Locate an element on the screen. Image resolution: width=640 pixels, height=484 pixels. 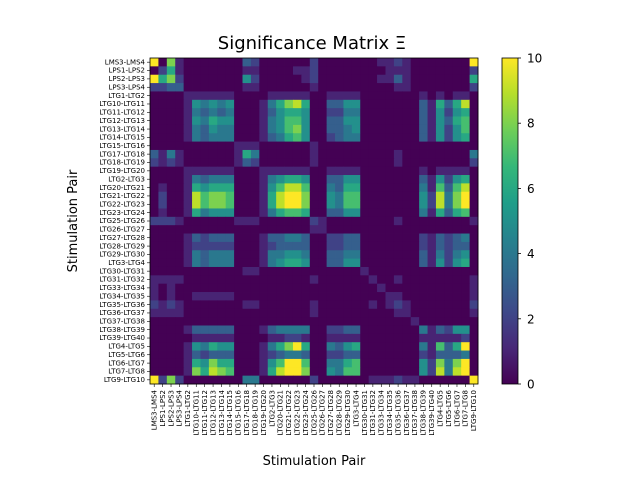
colorbar-tick-label: 6 is located at coordinates (531, 189).